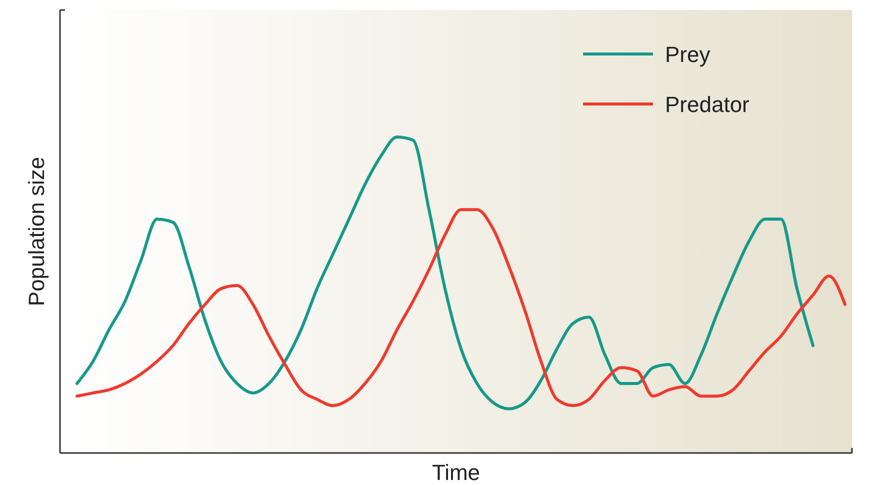 The image size is (869, 485). I want to click on y-axis-title: Population size, so click(36, 231).